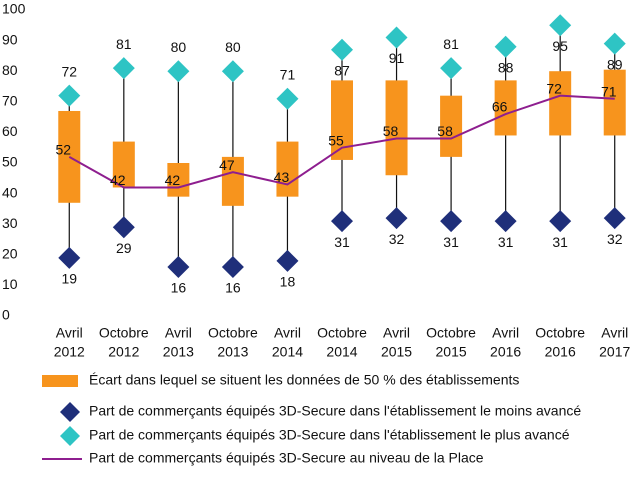 The height and width of the screenshot is (492, 643). What do you see at coordinates (615, 64) in the screenshot?
I see `data-label: 89` at bounding box center [615, 64].